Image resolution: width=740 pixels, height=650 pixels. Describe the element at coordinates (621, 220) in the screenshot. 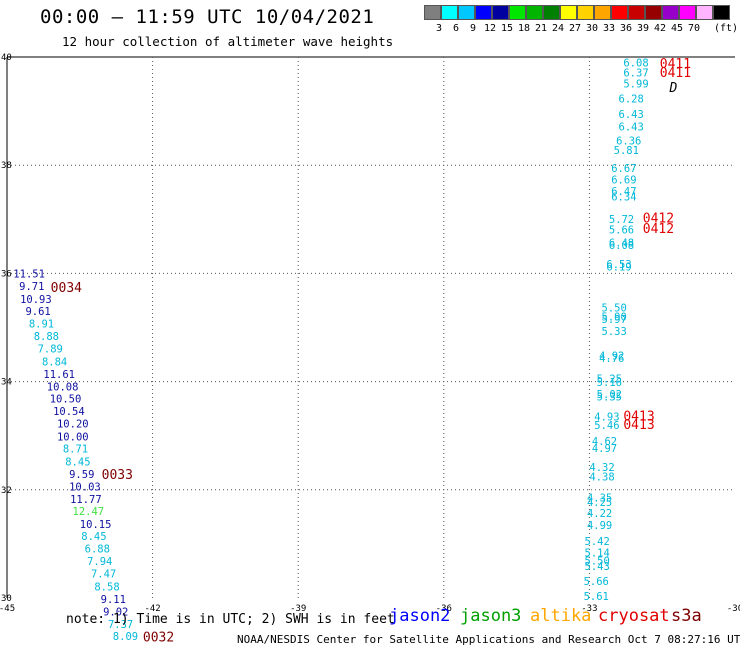

I see `wave-height-label: 5.72` at that location.